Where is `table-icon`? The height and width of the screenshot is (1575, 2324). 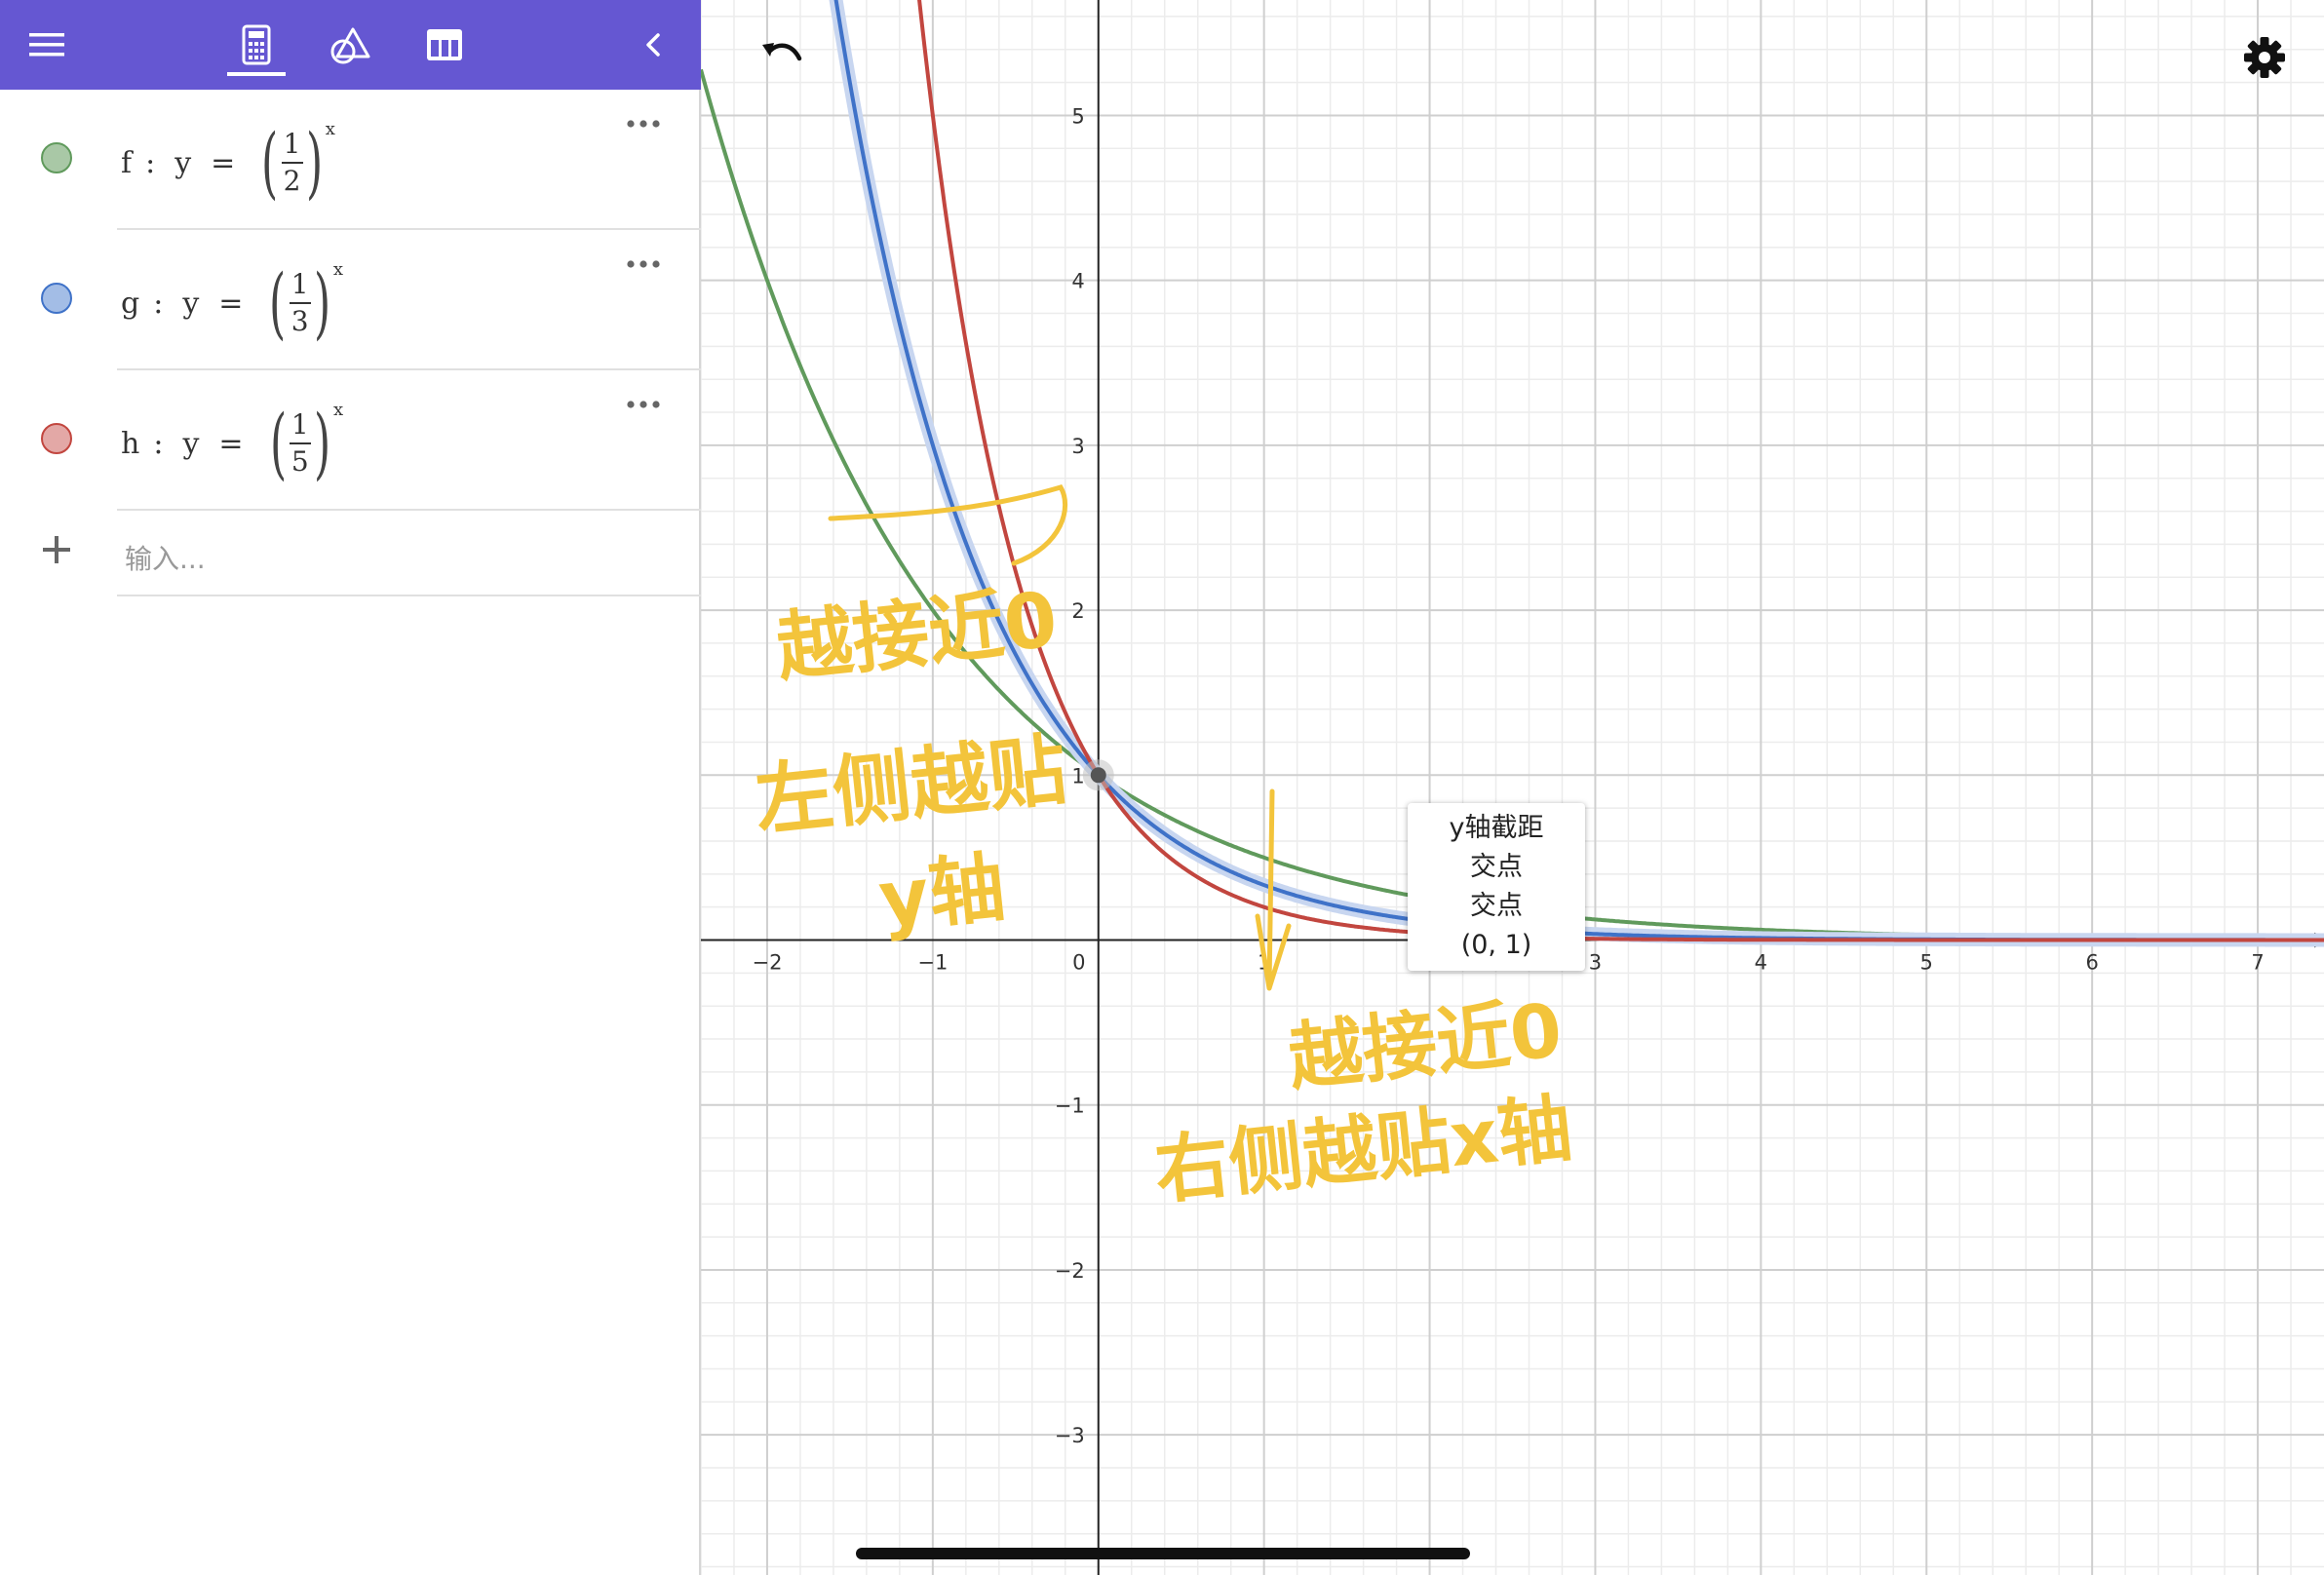 table-icon is located at coordinates (444, 44).